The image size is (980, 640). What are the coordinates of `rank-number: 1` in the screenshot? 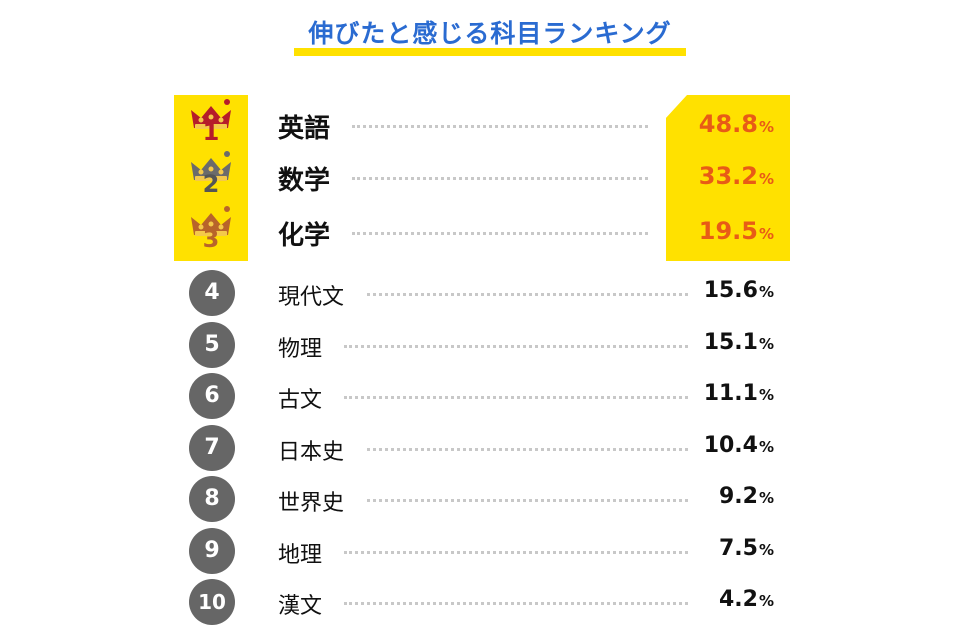 It's located at (211, 132).